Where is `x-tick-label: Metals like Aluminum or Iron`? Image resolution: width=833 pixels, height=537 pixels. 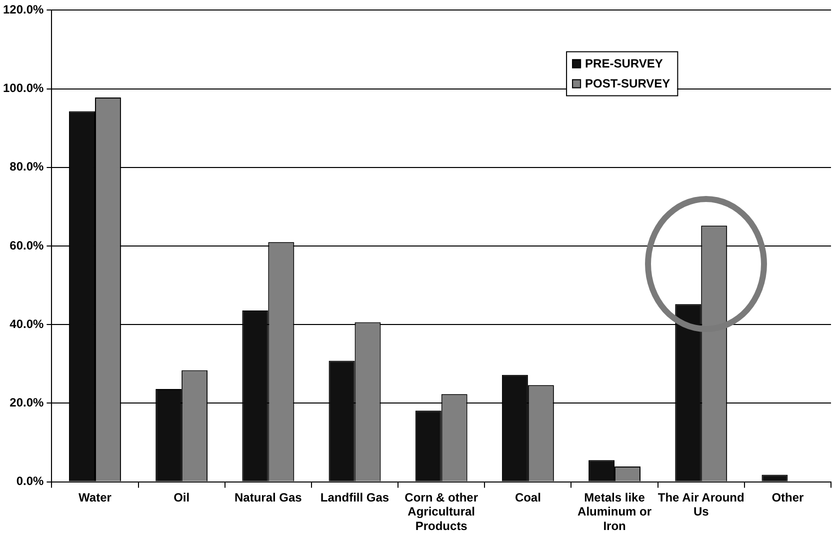 x-tick-label: Metals like Aluminum or Iron is located at coordinates (615, 512).